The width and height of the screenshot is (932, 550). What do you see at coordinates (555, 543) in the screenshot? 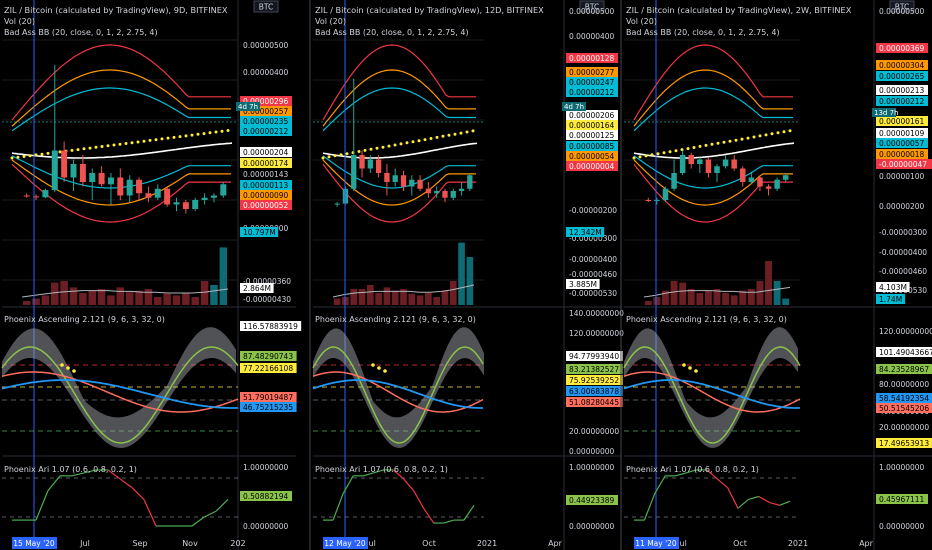
I see `time-axis-label: Apr` at bounding box center [555, 543].